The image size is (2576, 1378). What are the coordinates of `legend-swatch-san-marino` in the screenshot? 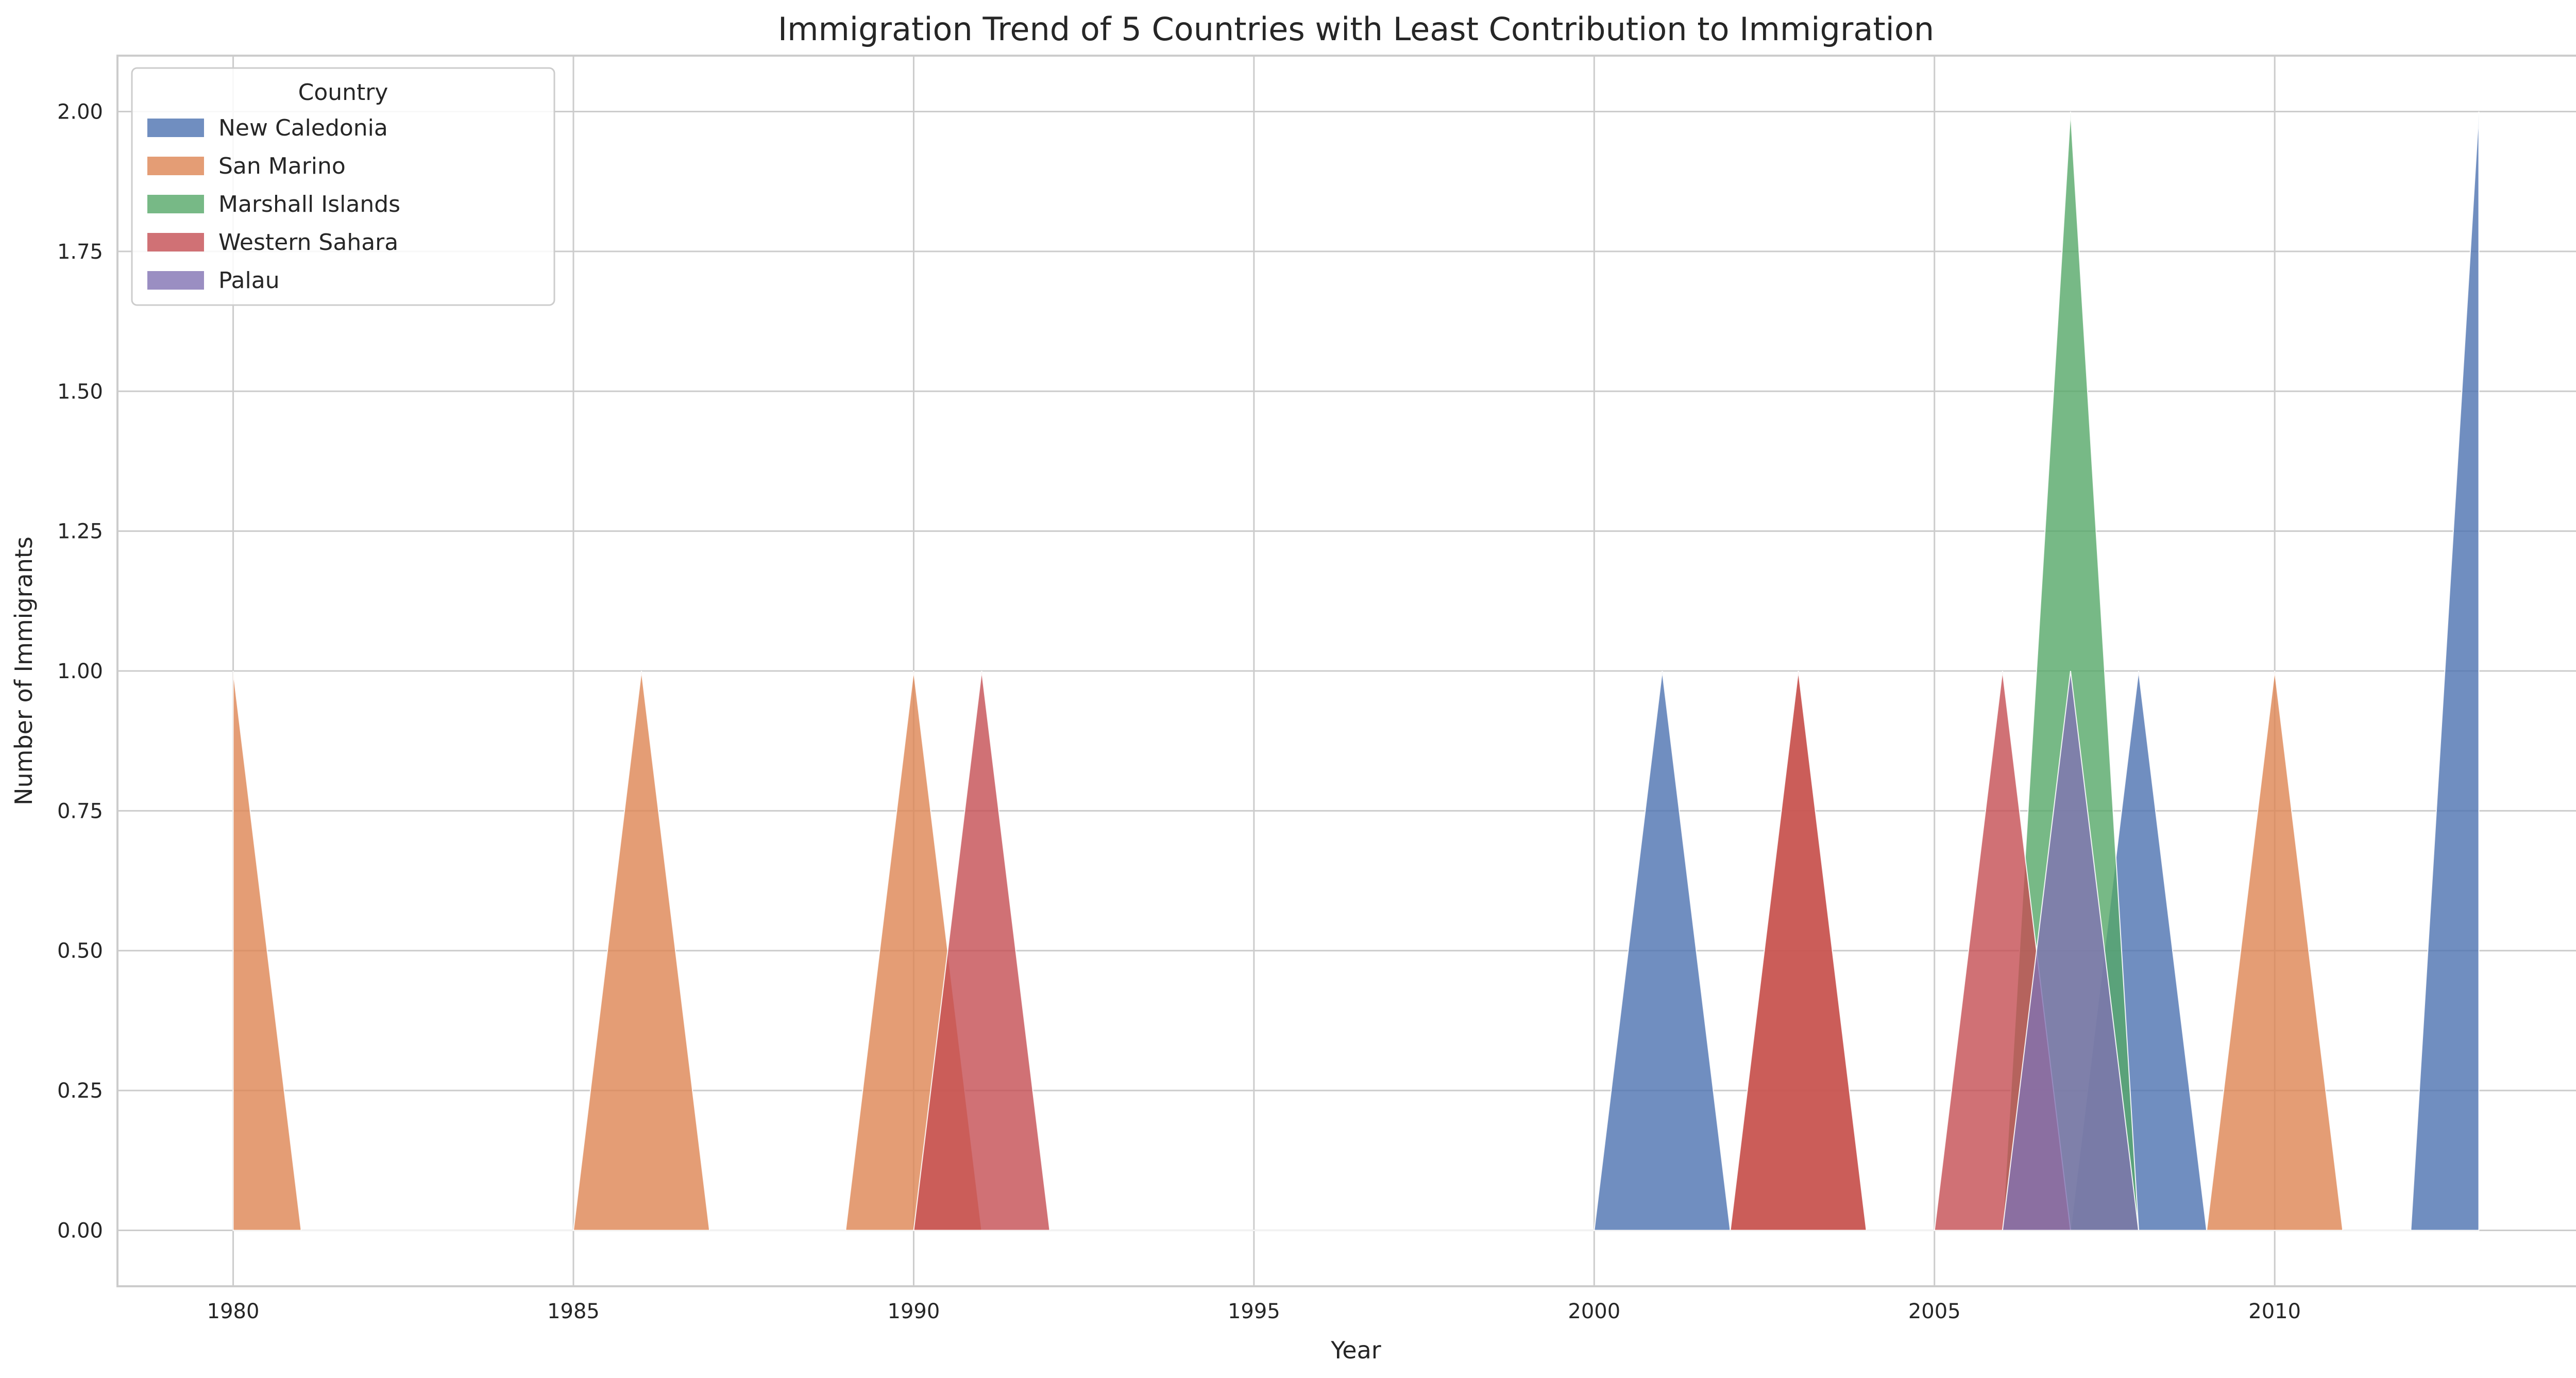 It's located at (175, 166).